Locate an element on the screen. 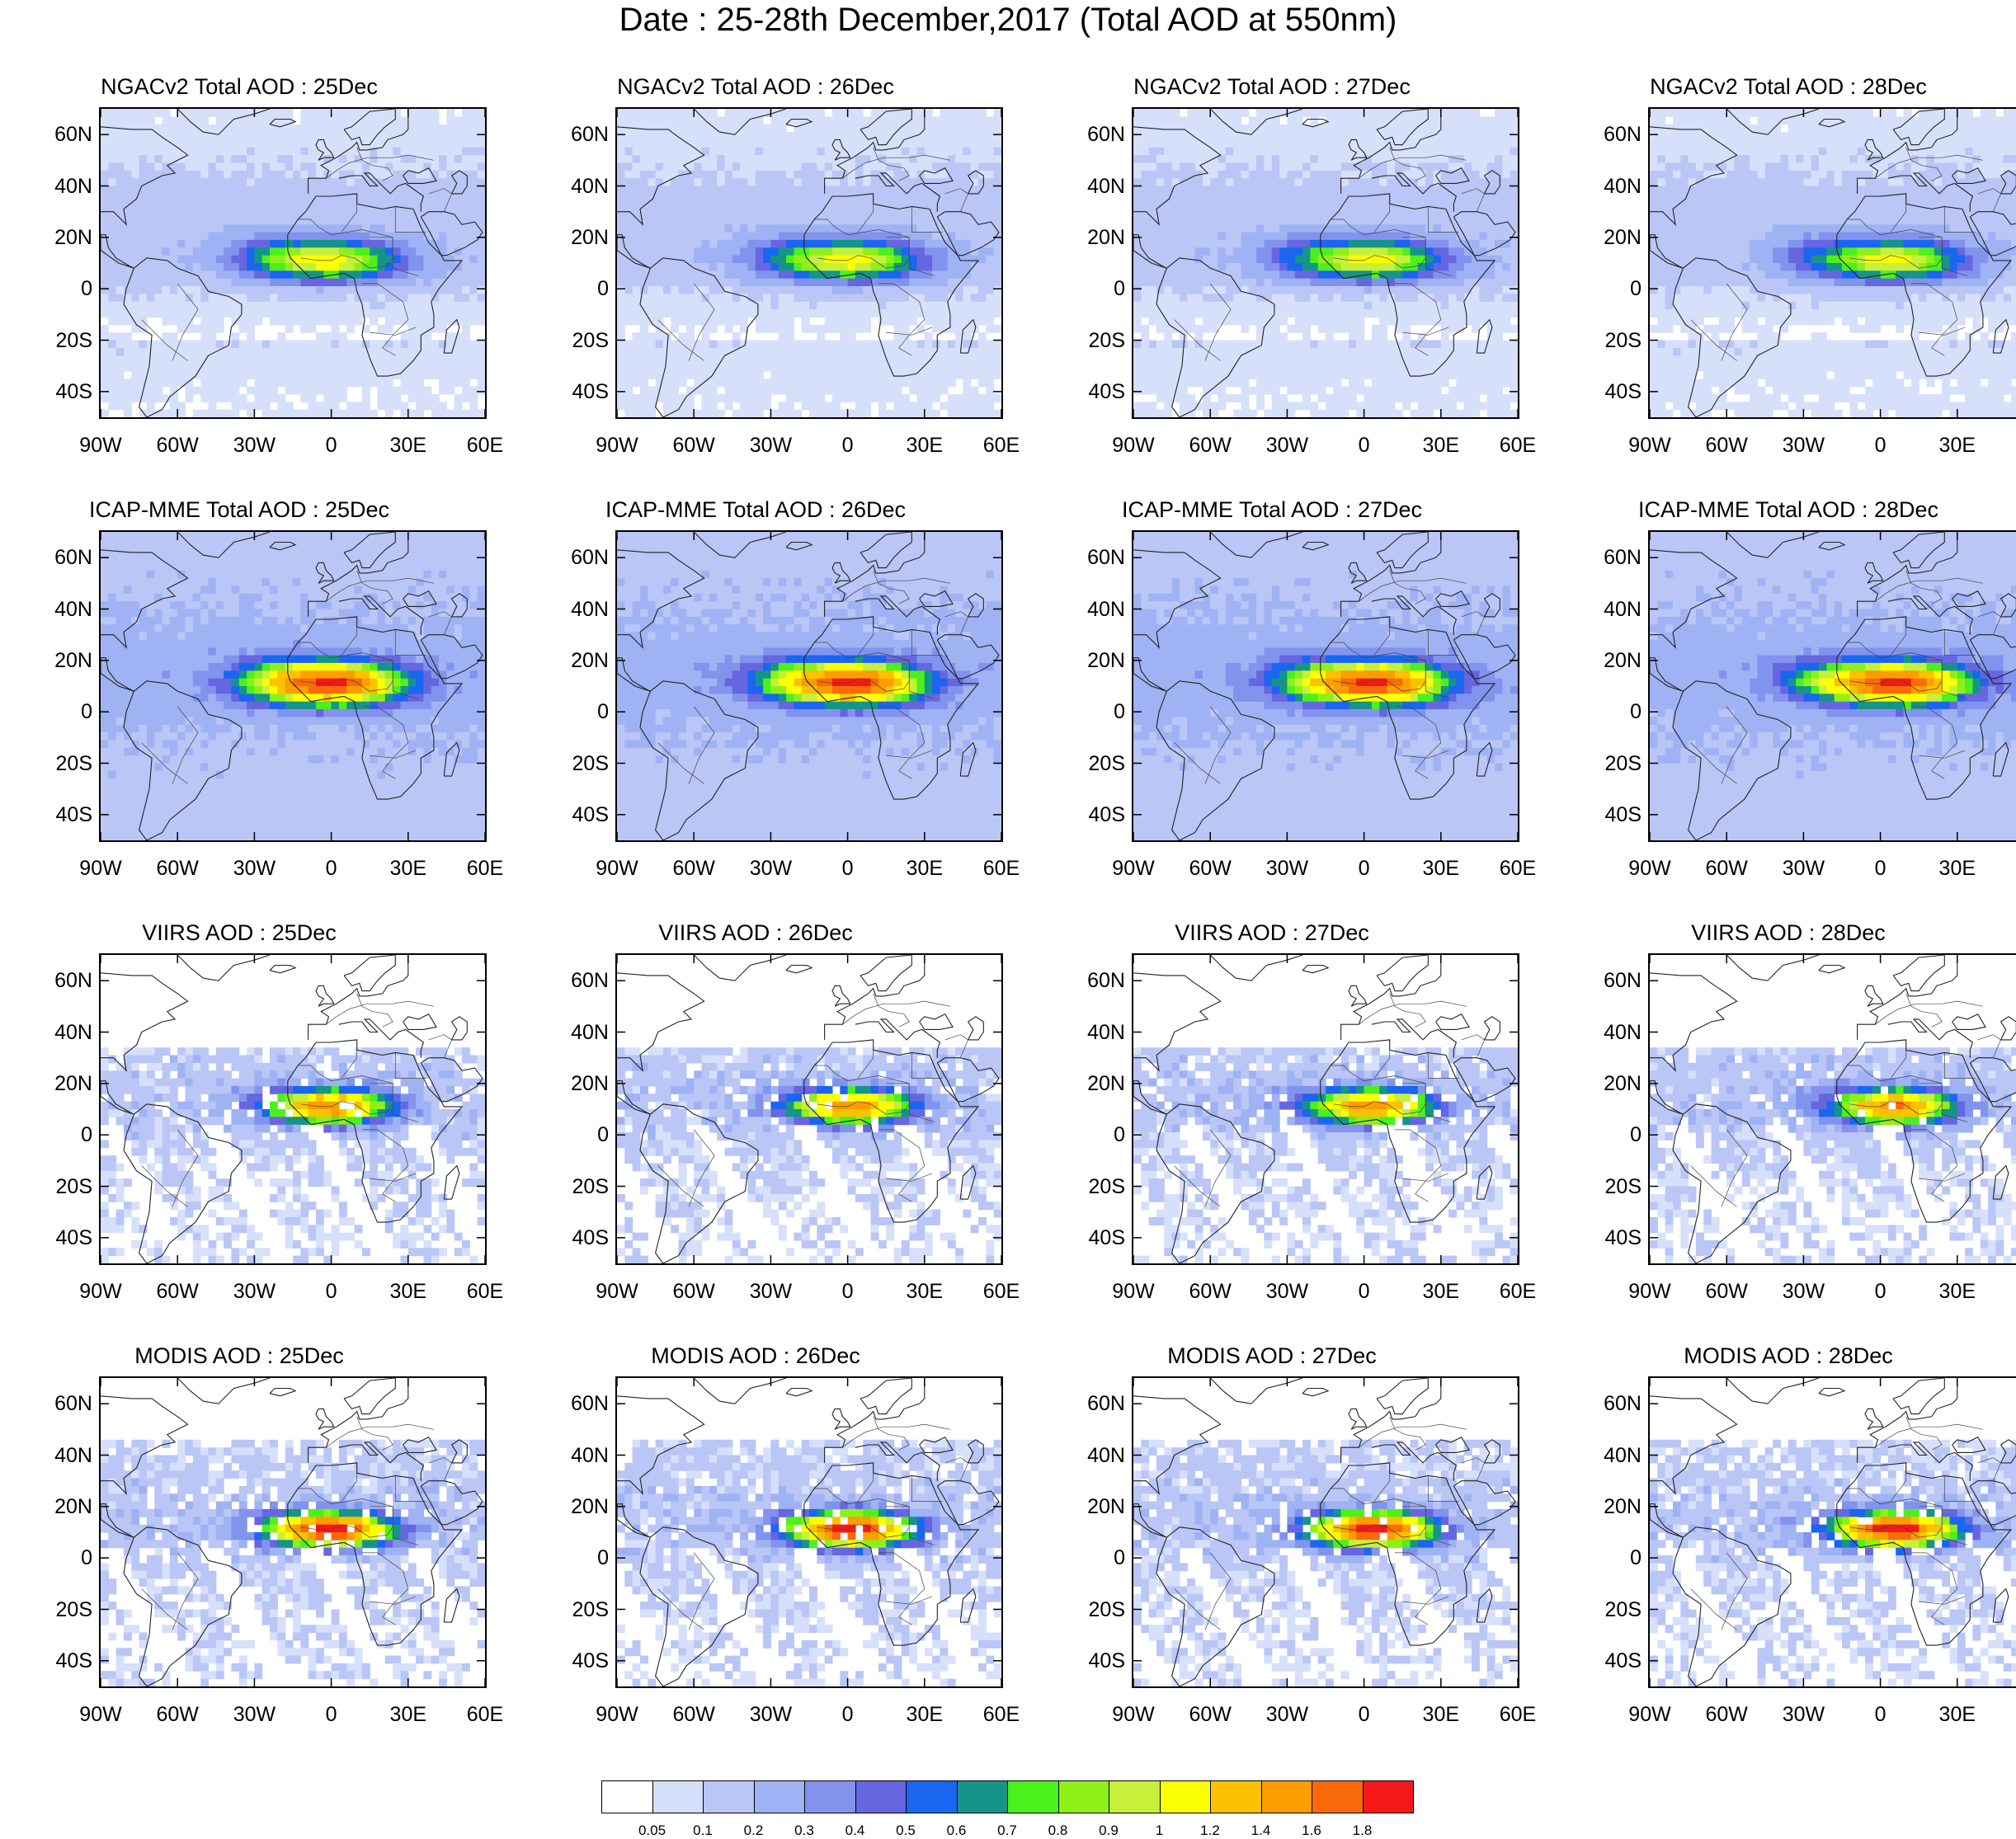 The height and width of the screenshot is (1839, 2016). panel-title: VIIRS AOD : 26Dec is located at coordinates (755, 932).